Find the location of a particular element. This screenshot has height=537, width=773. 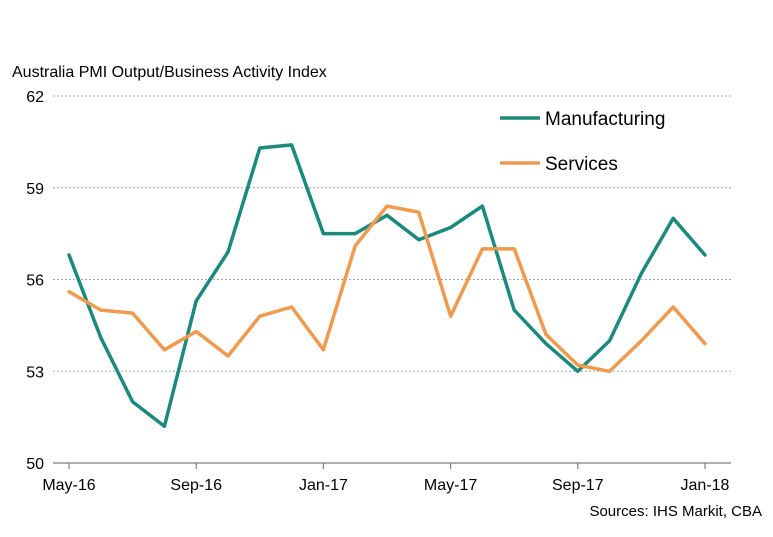

y-tick-label: 56 is located at coordinates (35, 281).